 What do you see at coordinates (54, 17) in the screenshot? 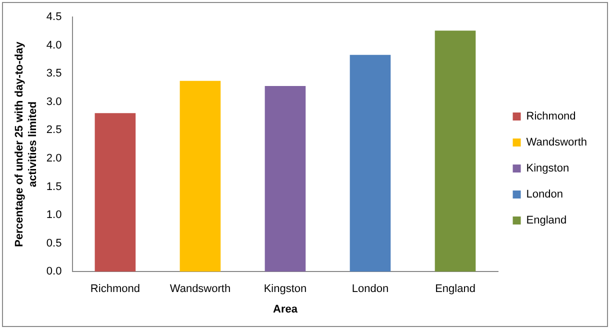
I see `y-tick-label: 4.5` at bounding box center [54, 17].